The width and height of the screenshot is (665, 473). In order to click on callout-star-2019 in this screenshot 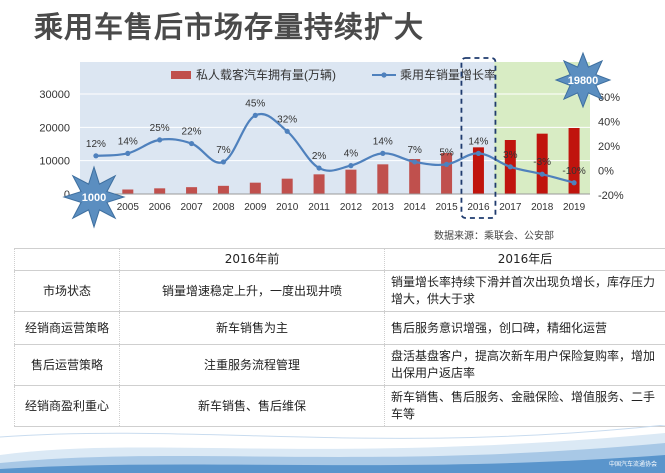, I will do `click(583, 80)`.